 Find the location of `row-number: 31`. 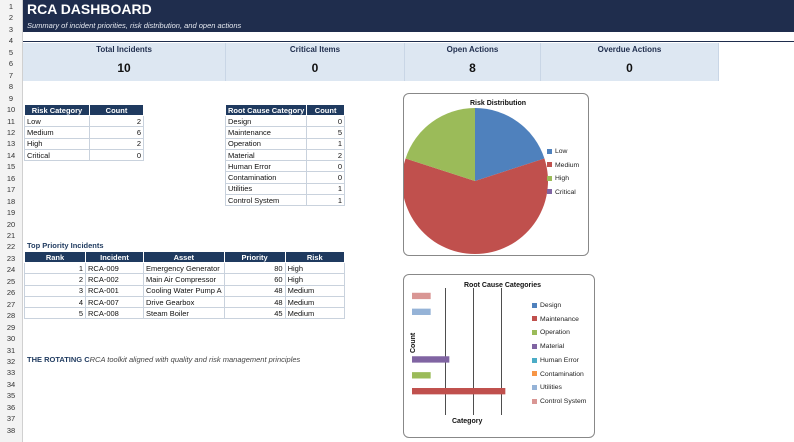

row-number: 31 is located at coordinates (11, 350).